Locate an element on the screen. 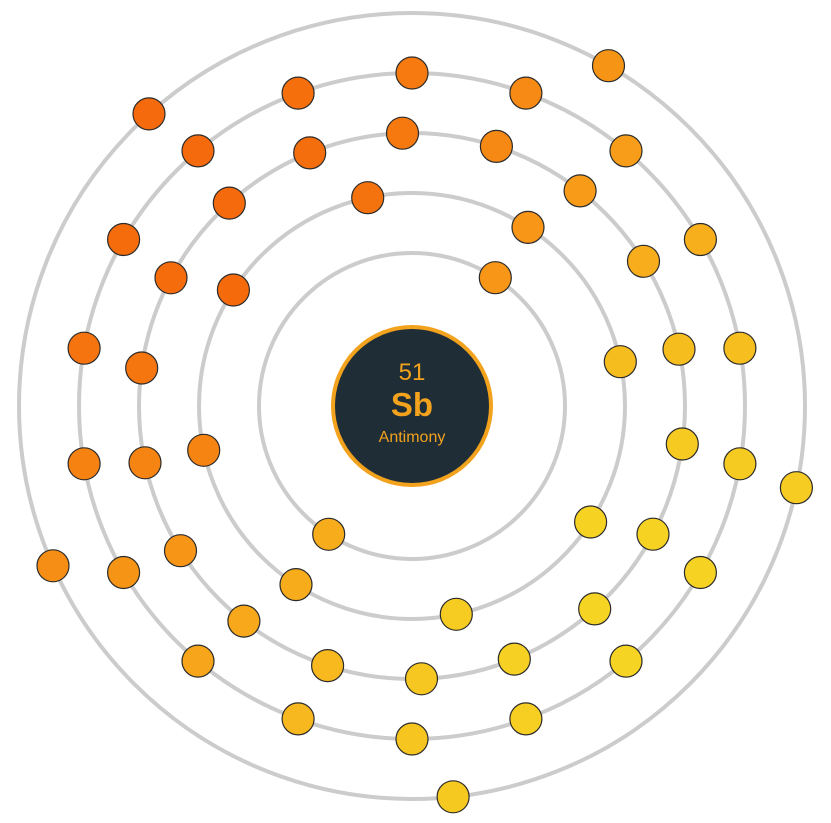 The image size is (831, 823). element-symbol: Sb is located at coordinates (412, 404).